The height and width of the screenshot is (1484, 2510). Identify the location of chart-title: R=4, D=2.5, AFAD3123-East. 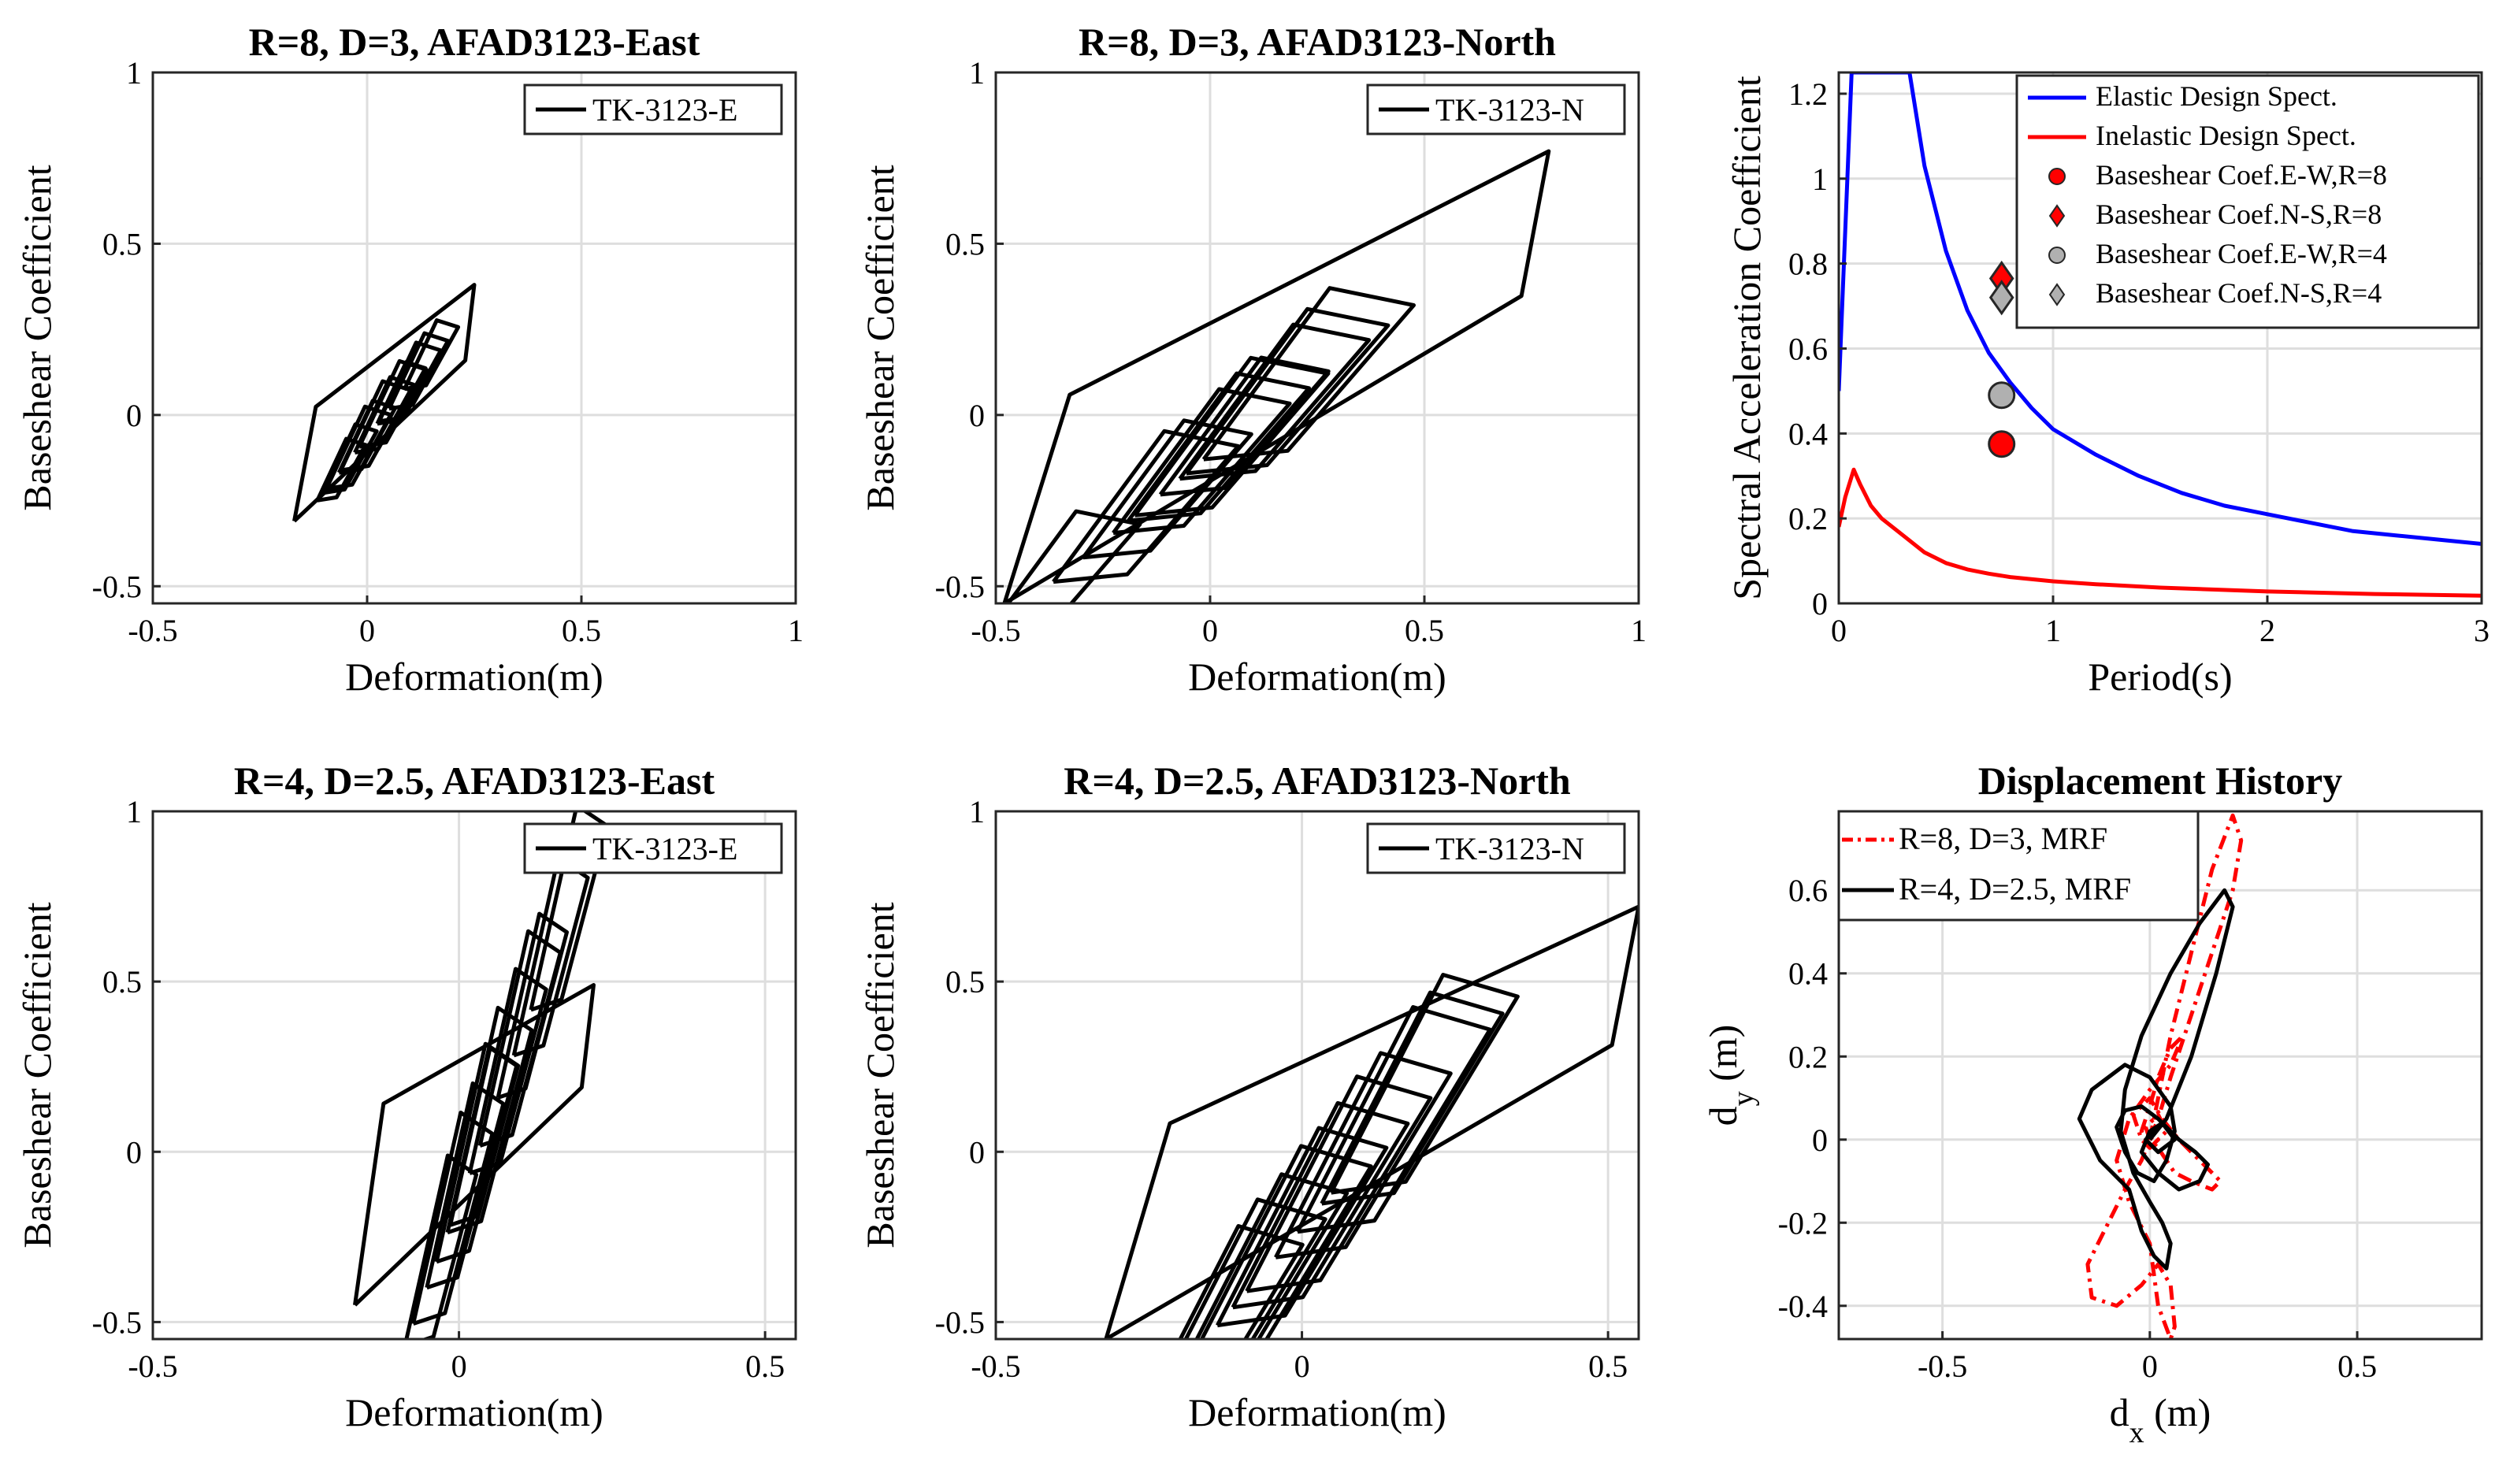
(474, 781).